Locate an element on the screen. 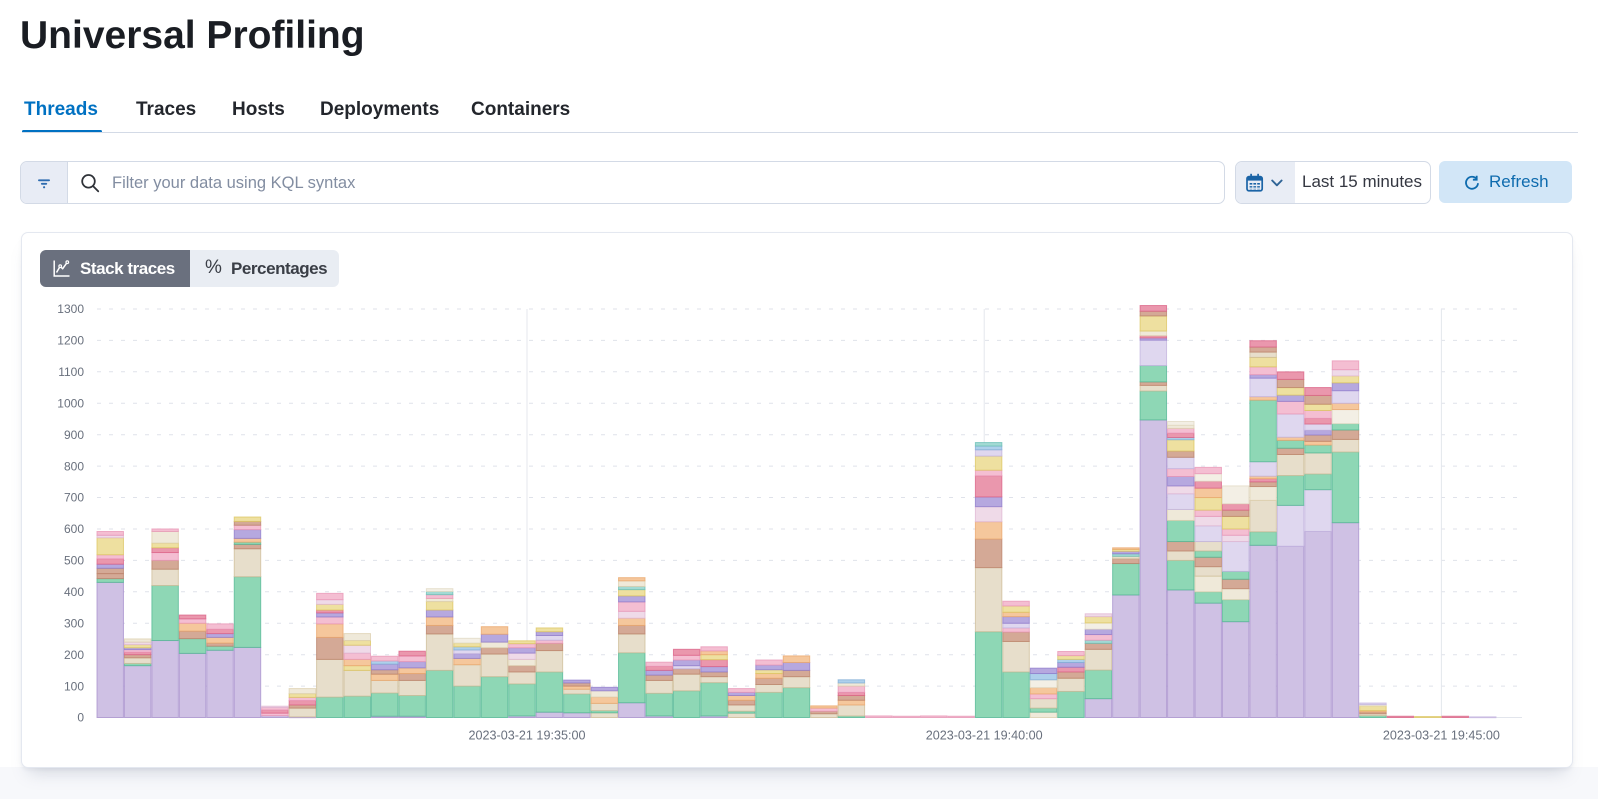 This screenshot has height=799, width=1598. svg-text: 500 is located at coordinates (74, 561).